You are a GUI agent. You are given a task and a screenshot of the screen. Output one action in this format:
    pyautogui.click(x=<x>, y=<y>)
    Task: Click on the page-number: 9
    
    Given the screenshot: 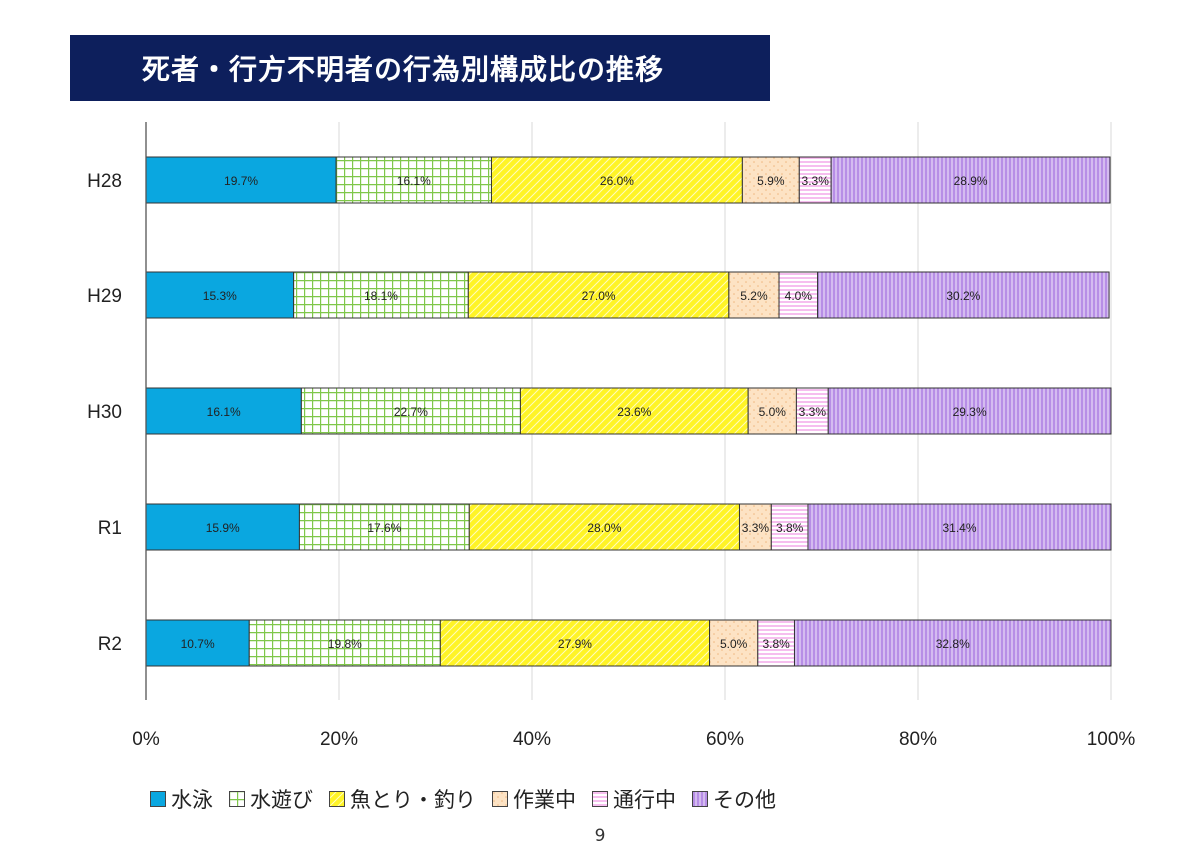 What is the action you would take?
    pyautogui.click(x=600, y=836)
    